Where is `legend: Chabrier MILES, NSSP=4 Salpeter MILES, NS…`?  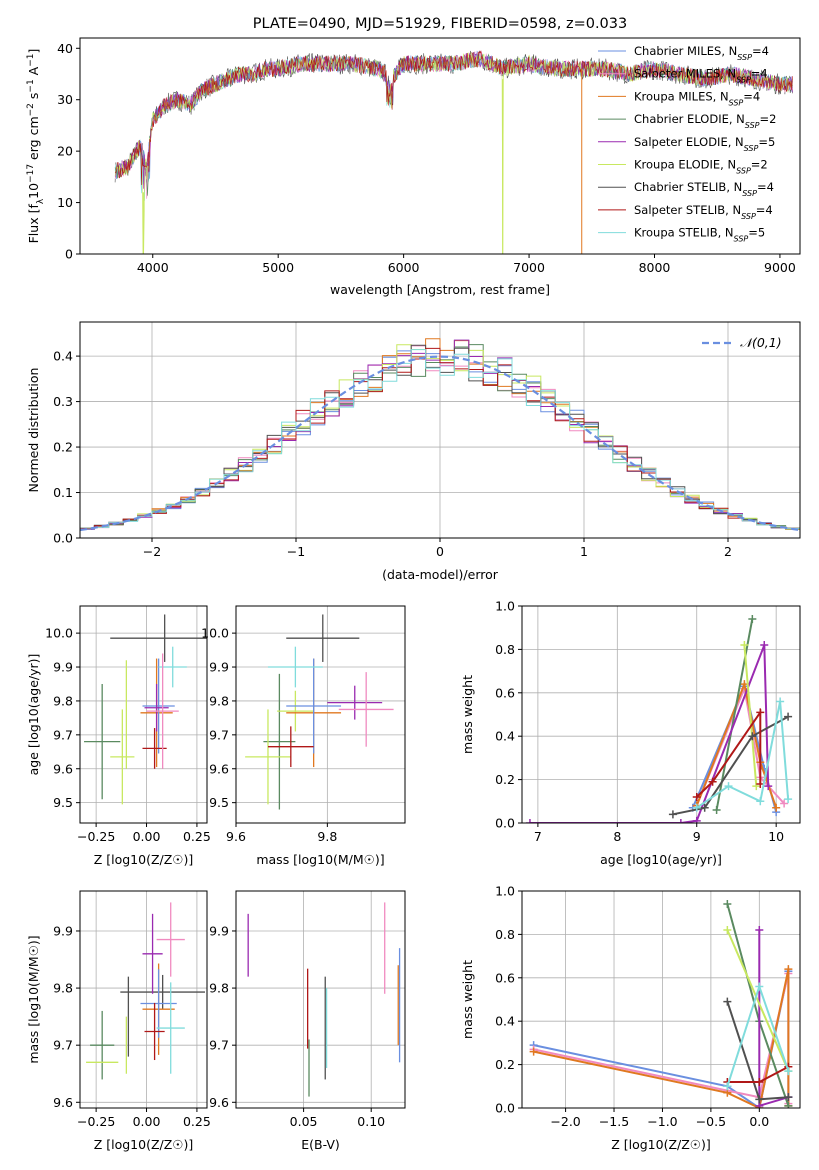 legend: Chabrier MILES, NSSP=4 Salpeter MILES, NS… is located at coordinates (687, 143).